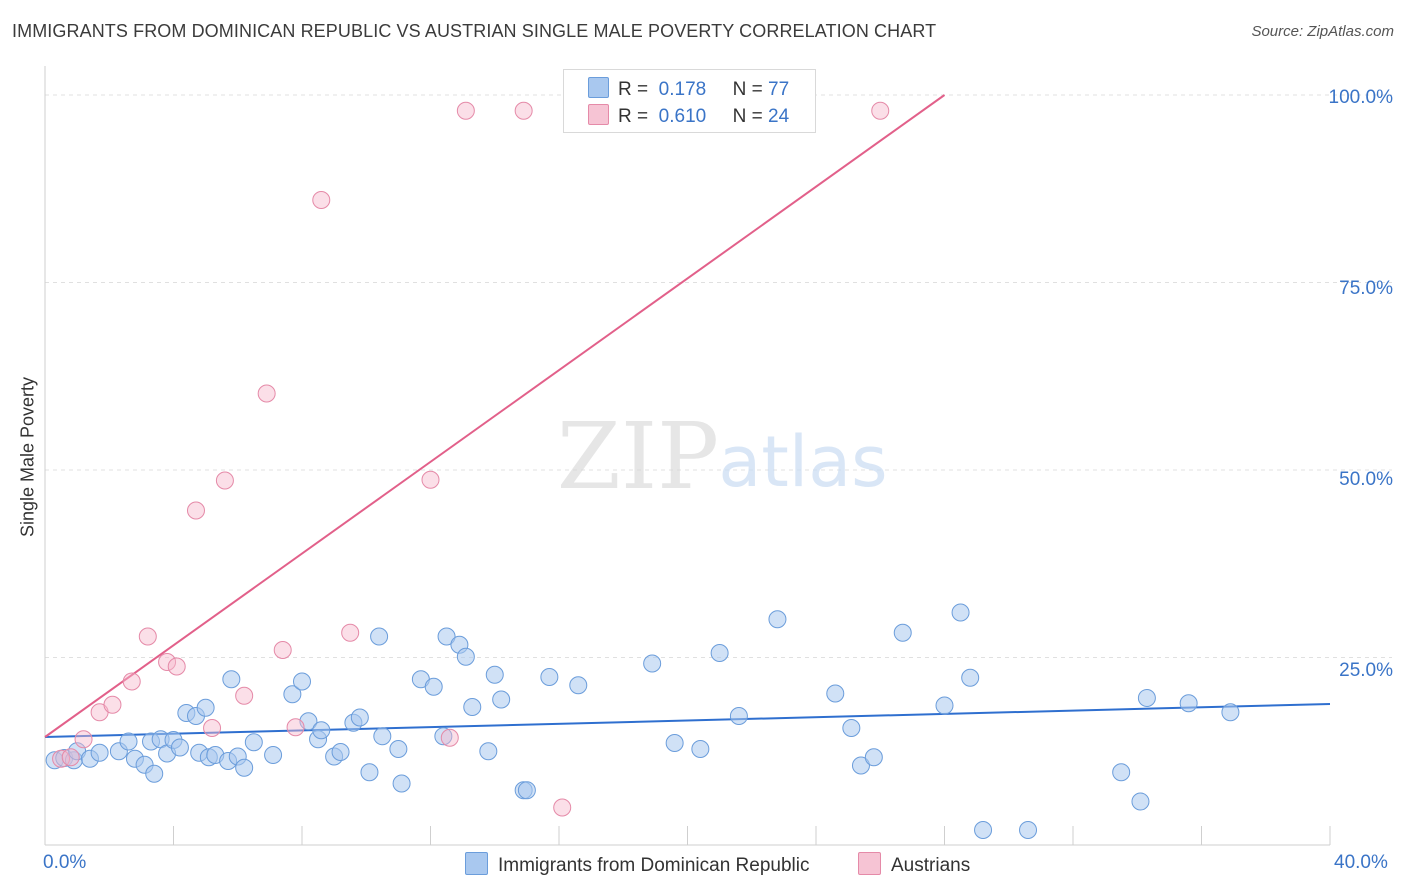 This screenshot has width=1406, height=892. Describe the element at coordinates (779, 89) in the screenshot. I see `n-value: 77` at that location.